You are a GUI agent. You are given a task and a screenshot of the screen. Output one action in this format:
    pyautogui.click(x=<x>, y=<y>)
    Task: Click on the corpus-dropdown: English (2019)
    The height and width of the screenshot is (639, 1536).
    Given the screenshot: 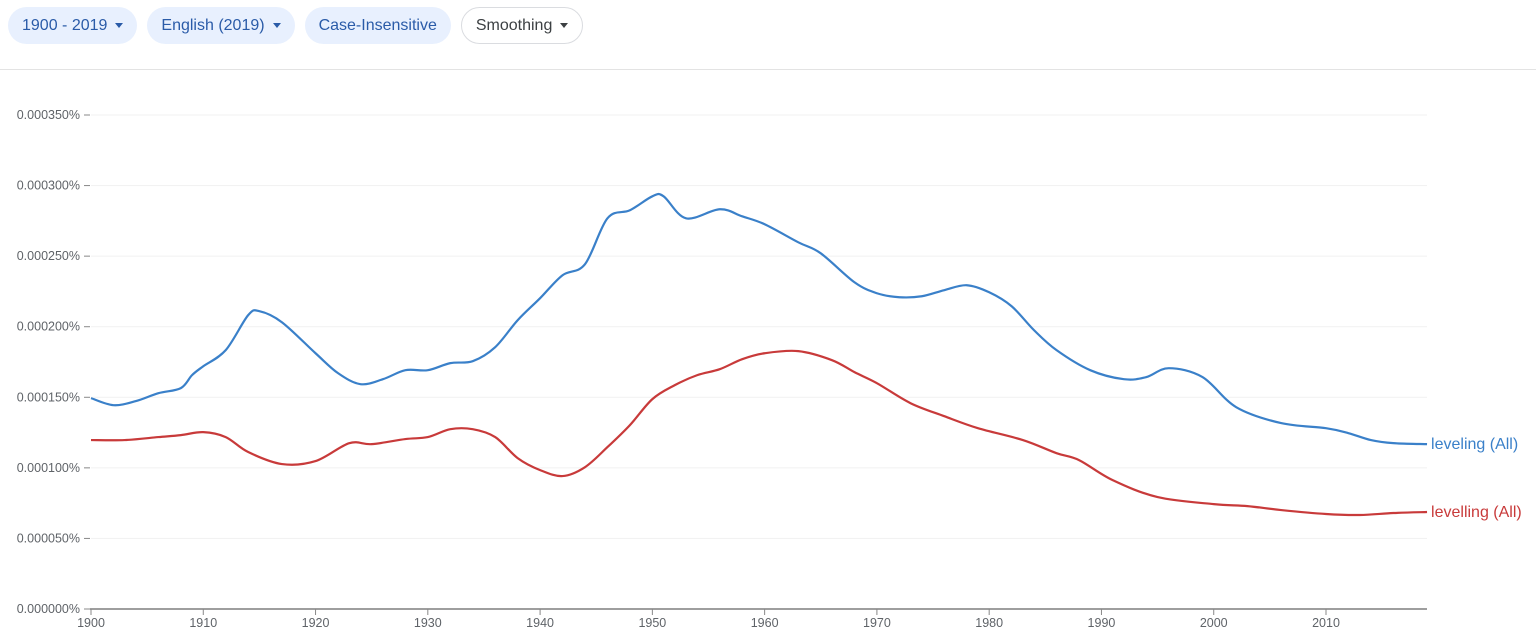 What is the action you would take?
    pyautogui.click(x=221, y=25)
    